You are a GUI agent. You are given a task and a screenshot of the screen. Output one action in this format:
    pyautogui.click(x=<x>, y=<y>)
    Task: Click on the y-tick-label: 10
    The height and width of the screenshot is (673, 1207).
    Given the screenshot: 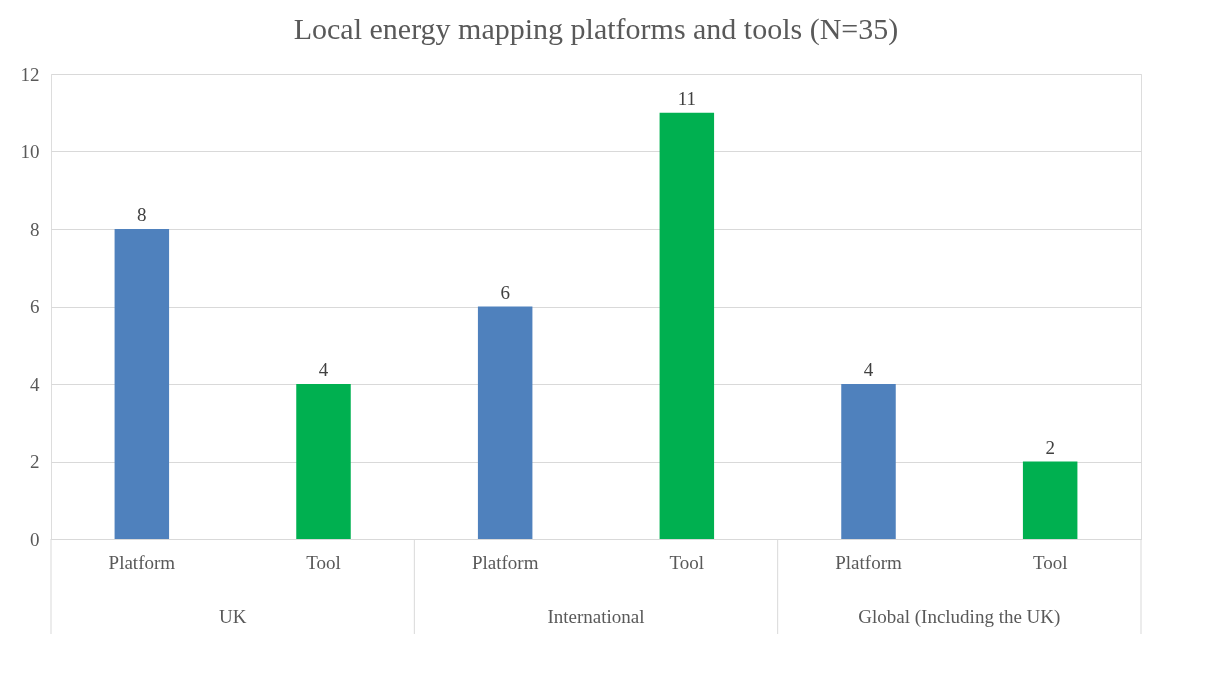 What is the action you would take?
    pyautogui.click(x=30, y=151)
    